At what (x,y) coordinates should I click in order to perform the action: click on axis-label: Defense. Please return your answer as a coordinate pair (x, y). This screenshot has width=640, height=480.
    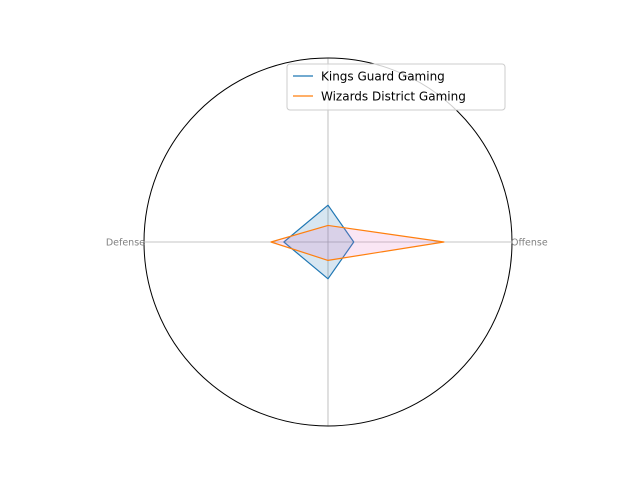
    Looking at the image, I should click on (125, 243).